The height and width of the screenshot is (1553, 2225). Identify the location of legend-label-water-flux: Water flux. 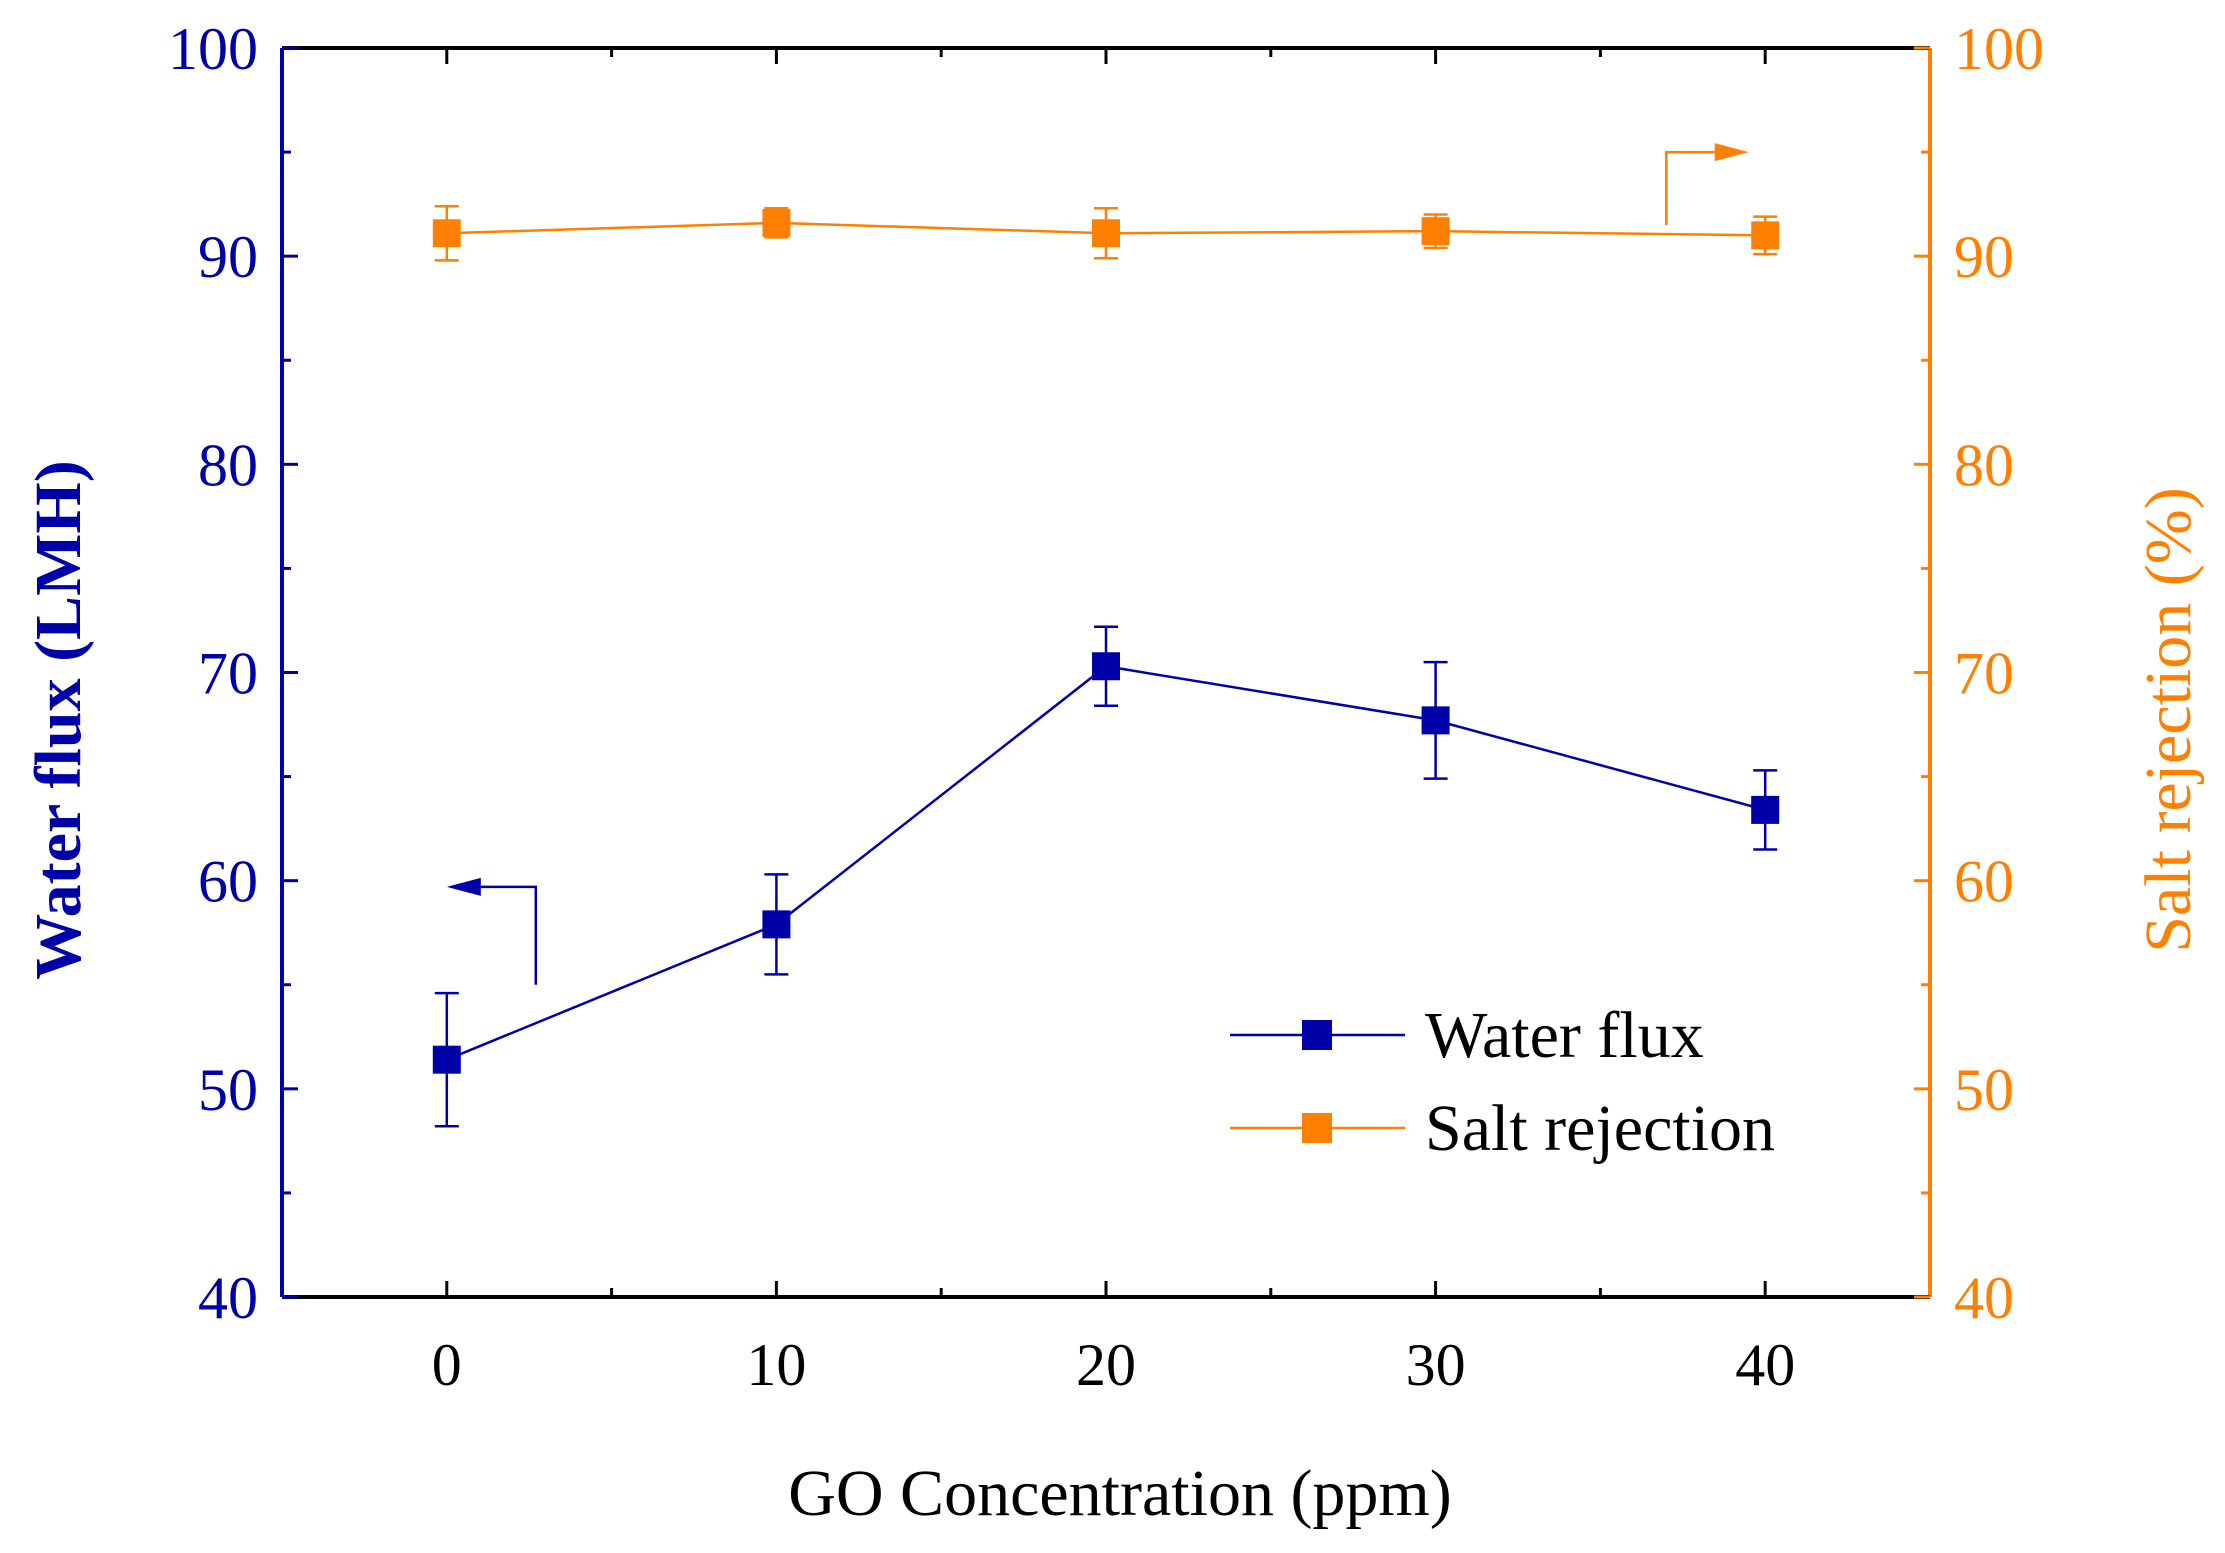
(1564, 1035).